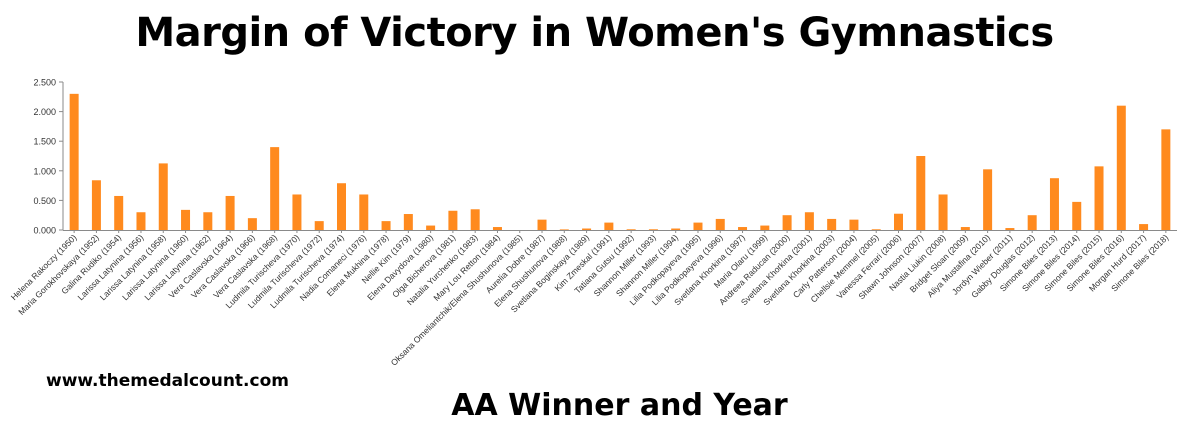 The image size is (1189, 436). Describe the element at coordinates (167, 381) in the screenshot. I see `site-watermark: www.themedalcount.com` at that location.